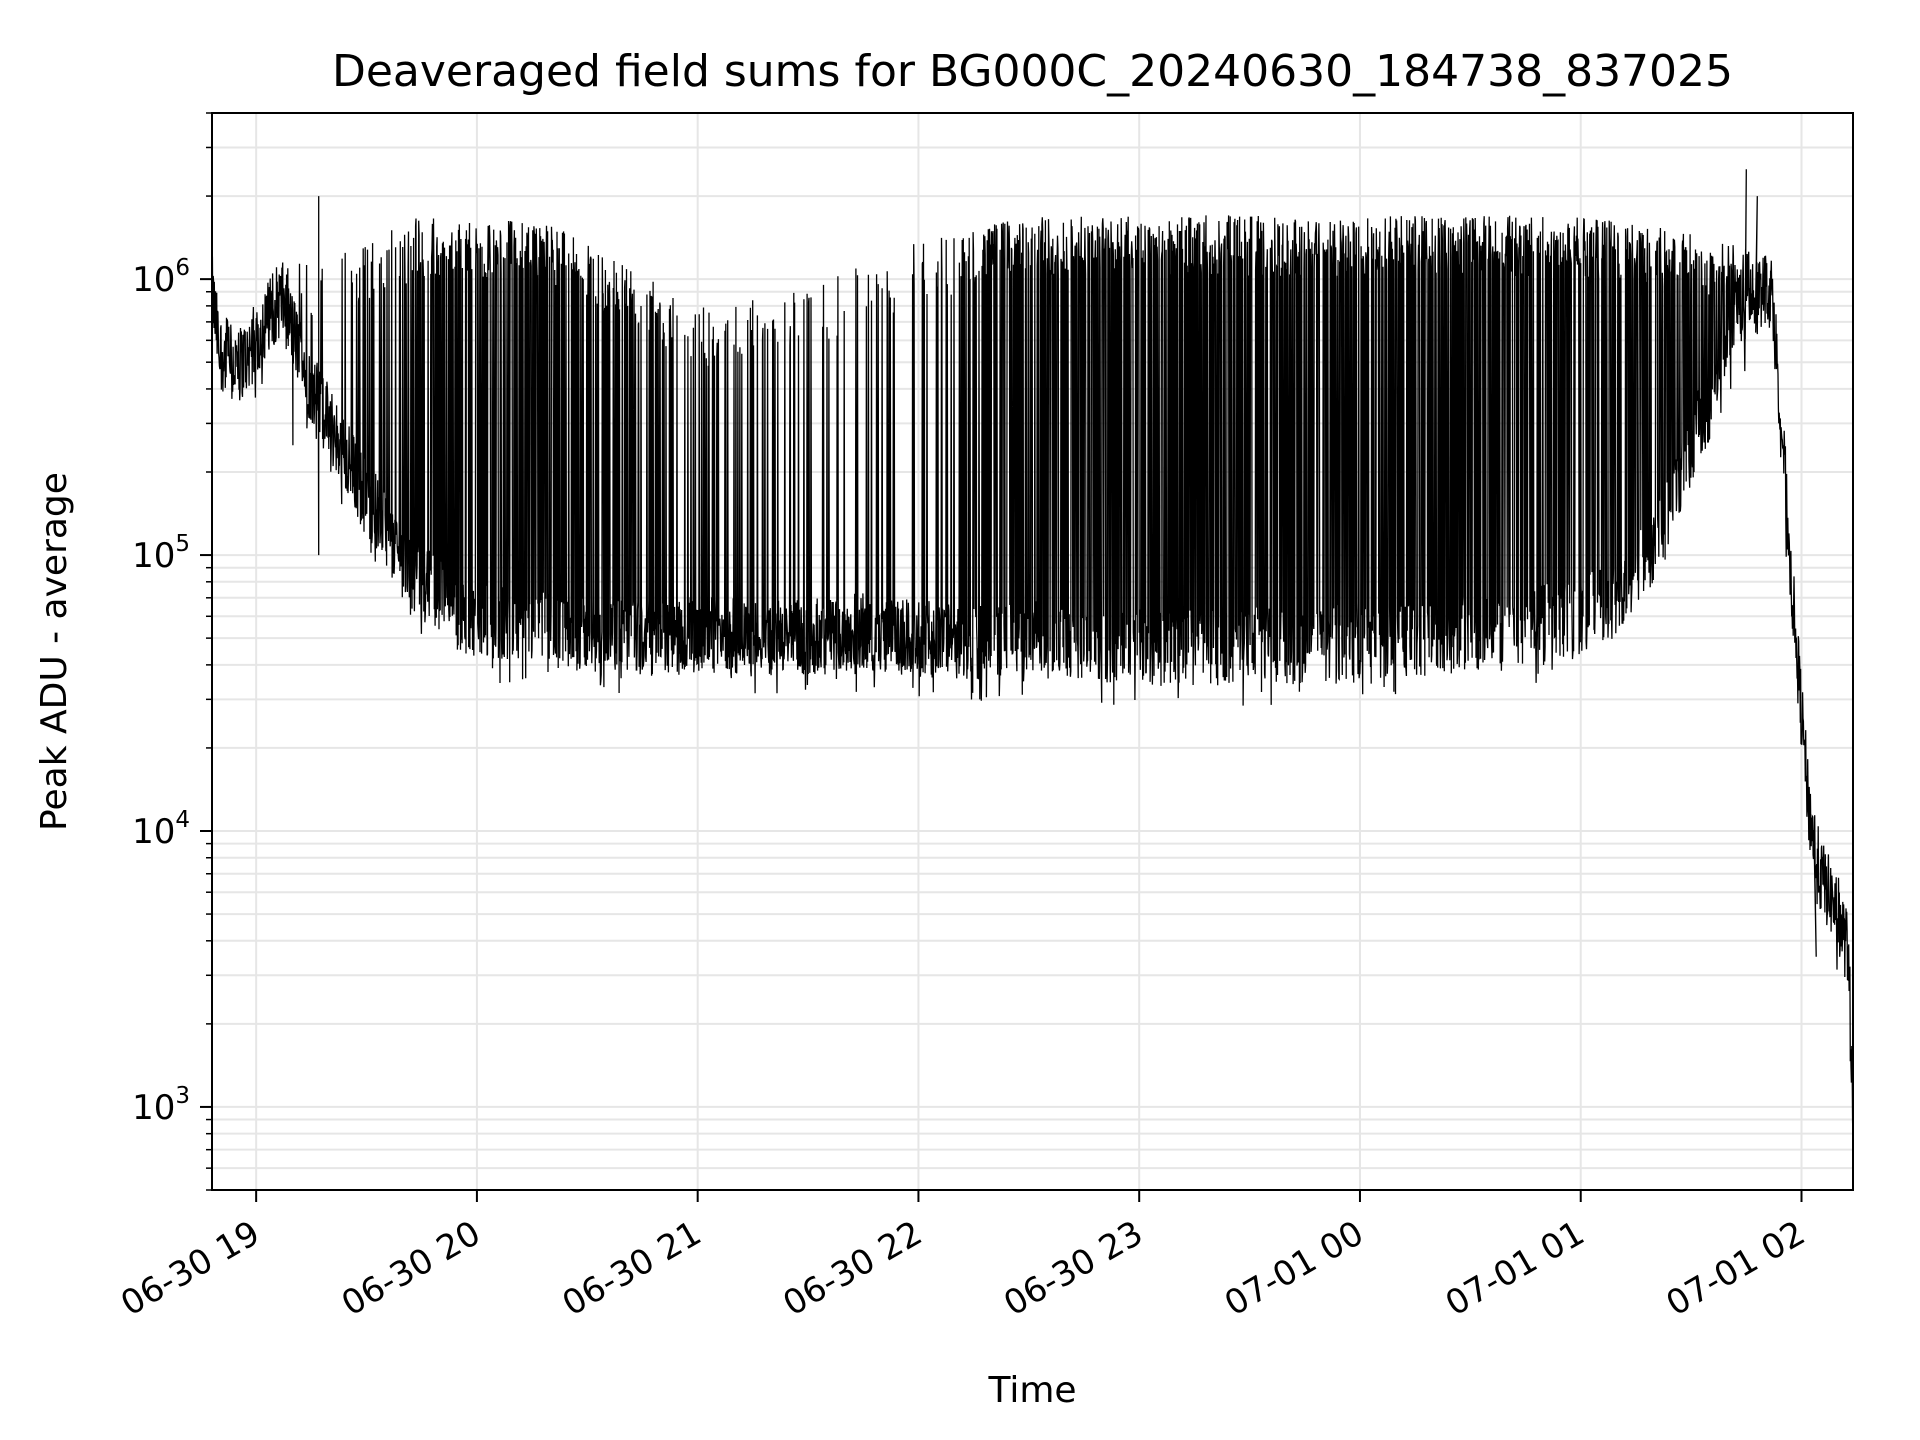 This screenshot has height=1440, width=1920. Describe the element at coordinates (190, 1268) in the screenshot. I see `x-tick-label: 06-30 19` at that location.